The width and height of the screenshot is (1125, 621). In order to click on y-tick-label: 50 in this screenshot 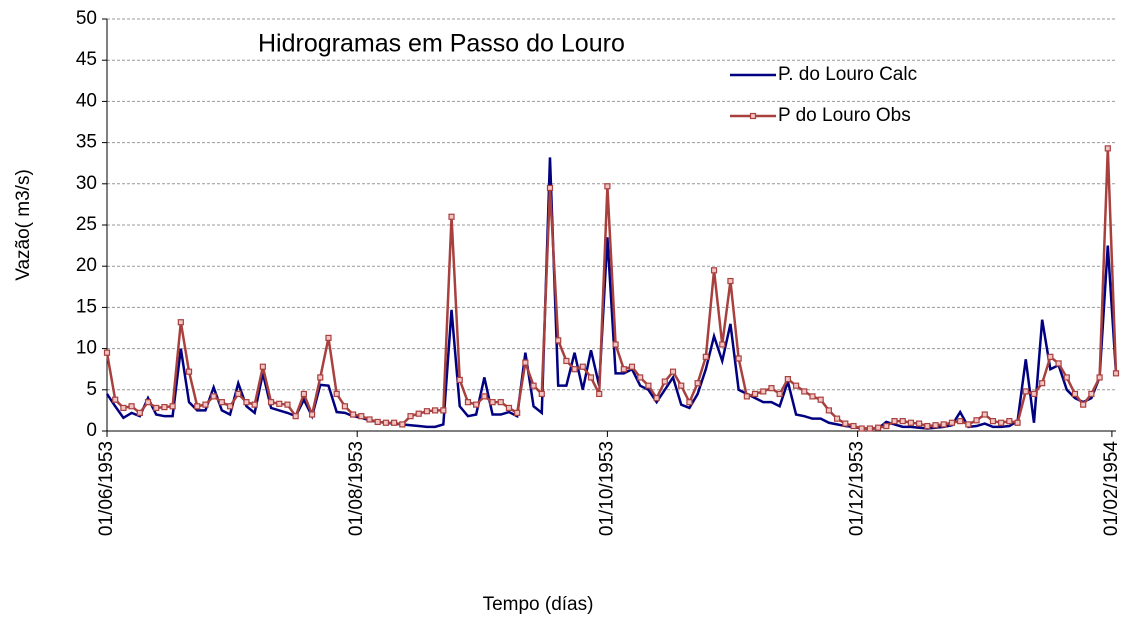, I will do `click(86, 18)`.